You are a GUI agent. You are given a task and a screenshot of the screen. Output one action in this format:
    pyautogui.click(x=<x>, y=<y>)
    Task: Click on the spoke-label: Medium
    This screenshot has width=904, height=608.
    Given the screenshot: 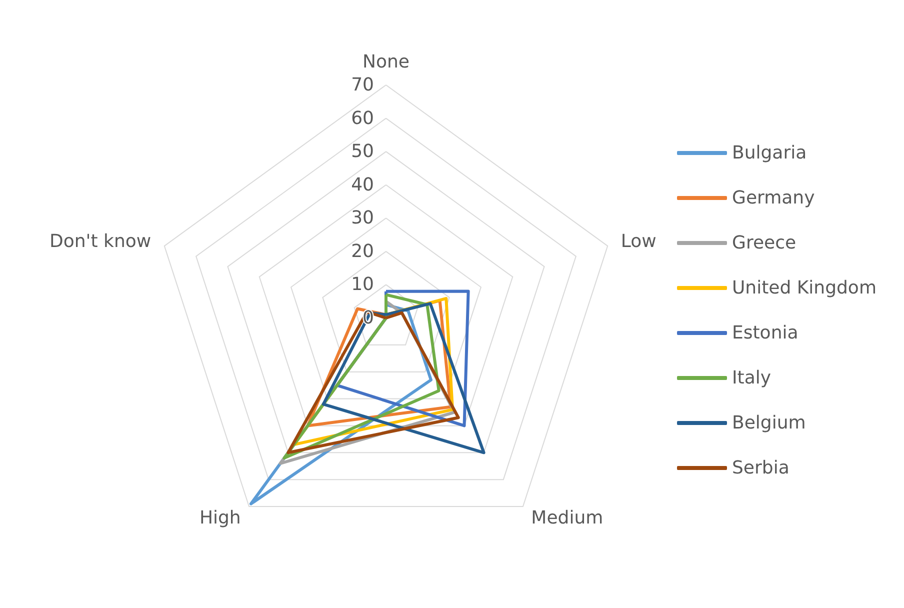 What is the action you would take?
    pyautogui.click(x=567, y=517)
    